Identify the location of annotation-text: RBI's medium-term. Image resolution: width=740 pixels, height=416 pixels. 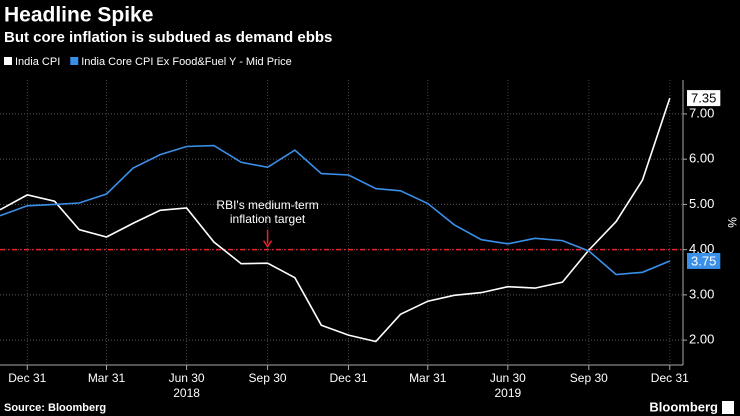
(267, 205).